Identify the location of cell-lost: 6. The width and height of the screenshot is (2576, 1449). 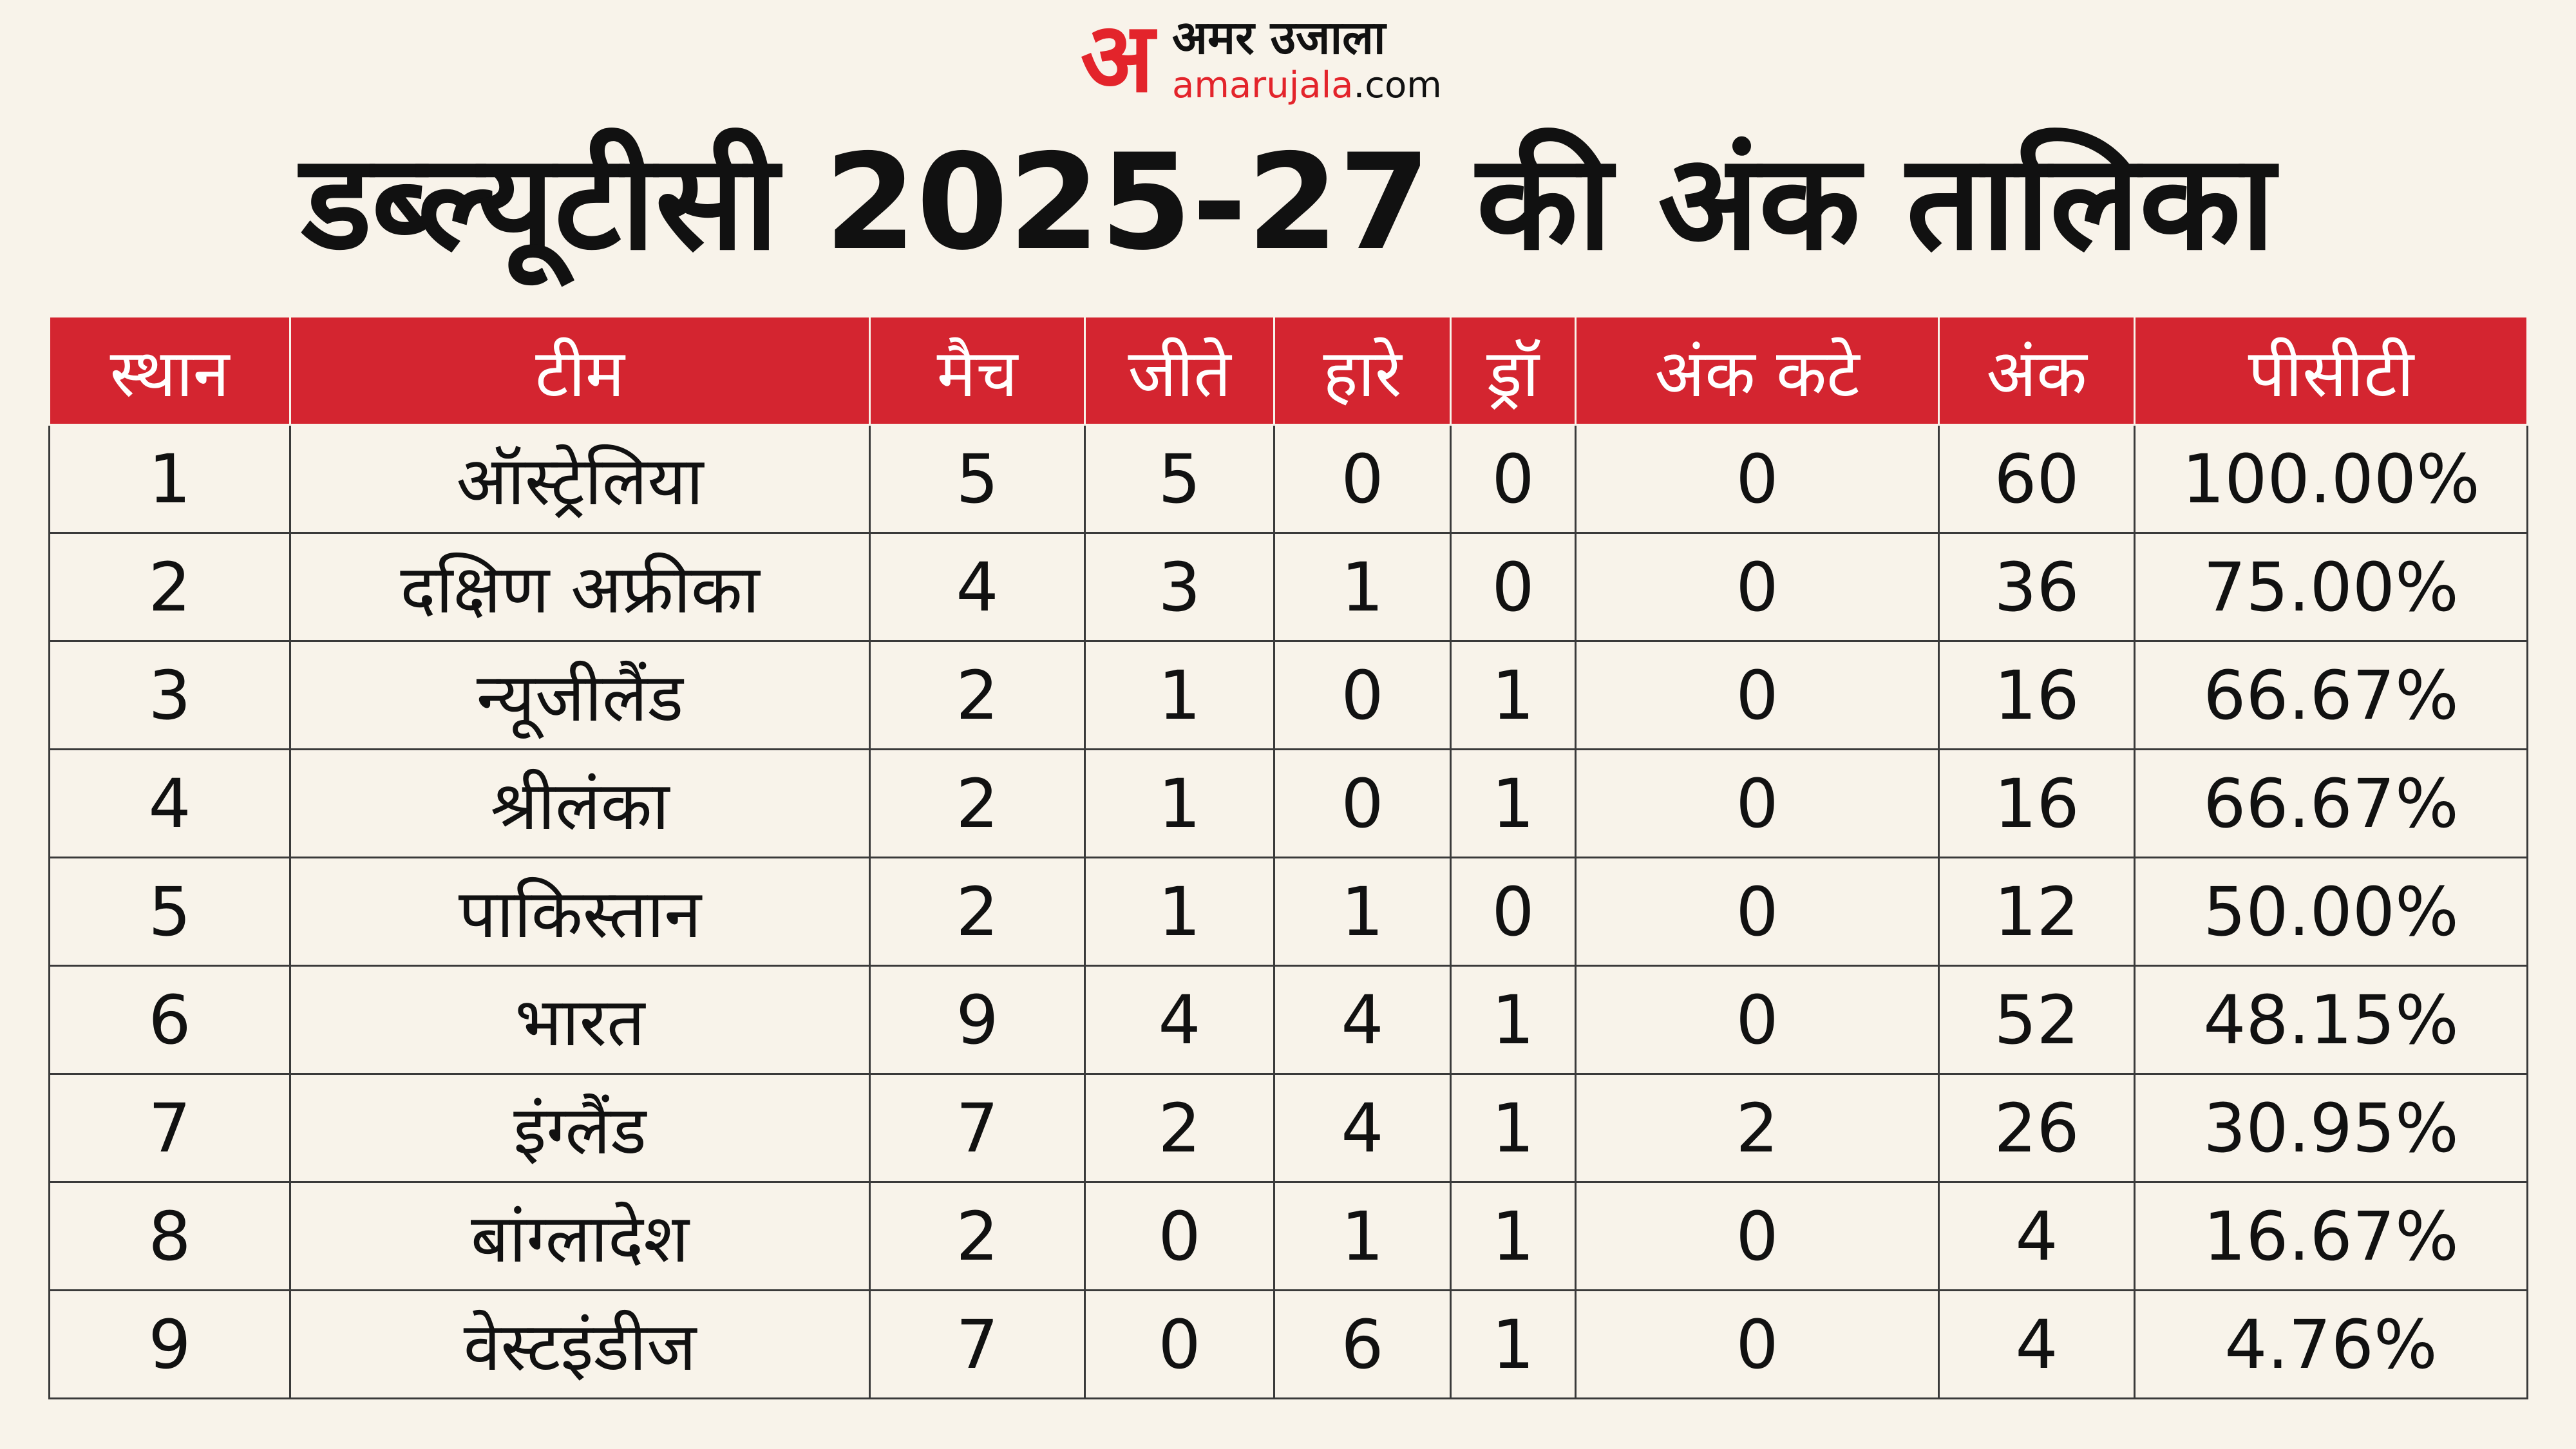
(1362, 1344).